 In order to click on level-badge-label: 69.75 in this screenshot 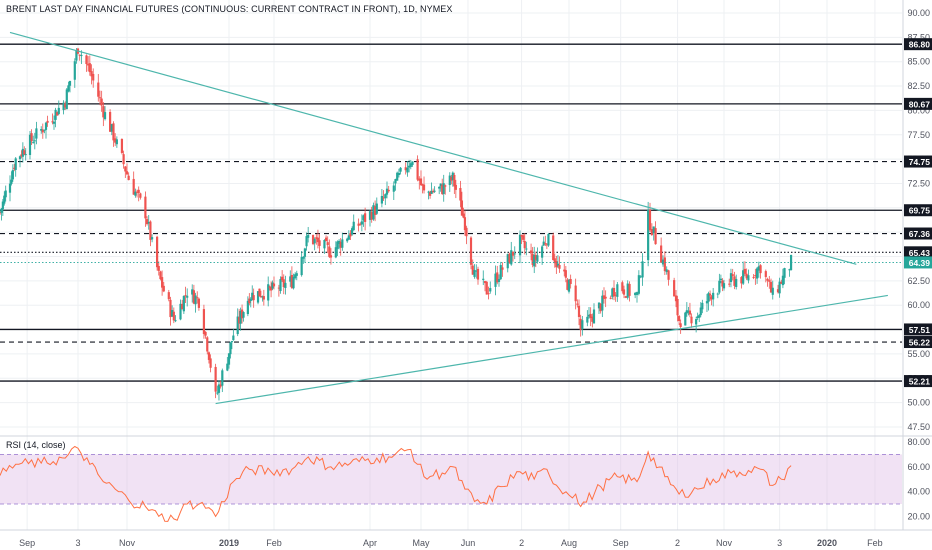, I will do `click(920, 211)`.